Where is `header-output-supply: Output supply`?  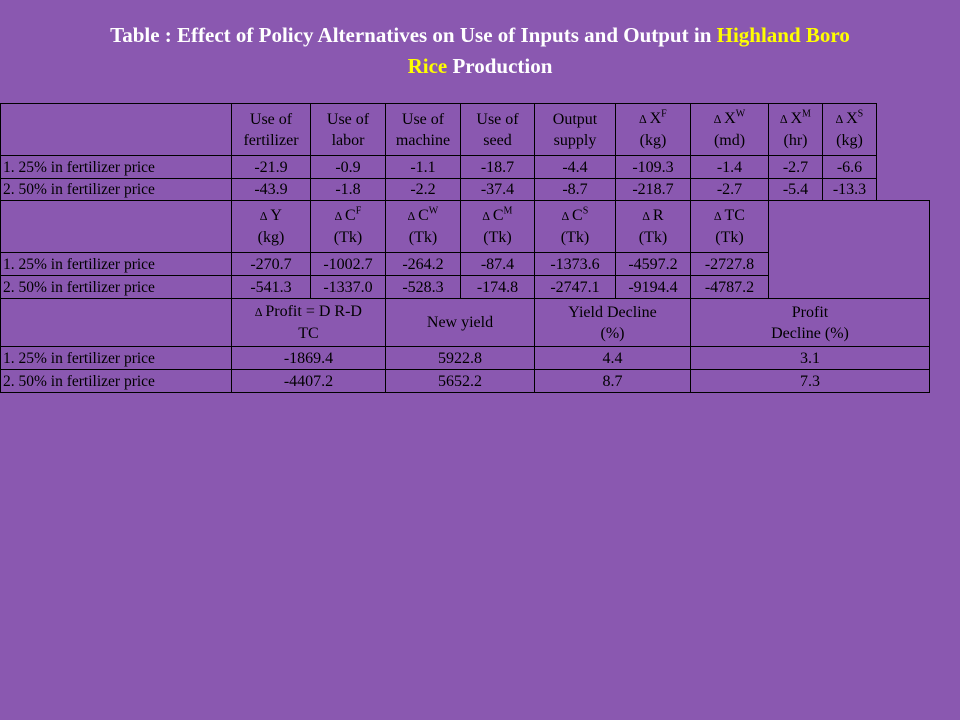 header-output-supply: Output supply is located at coordinates (575, 129).